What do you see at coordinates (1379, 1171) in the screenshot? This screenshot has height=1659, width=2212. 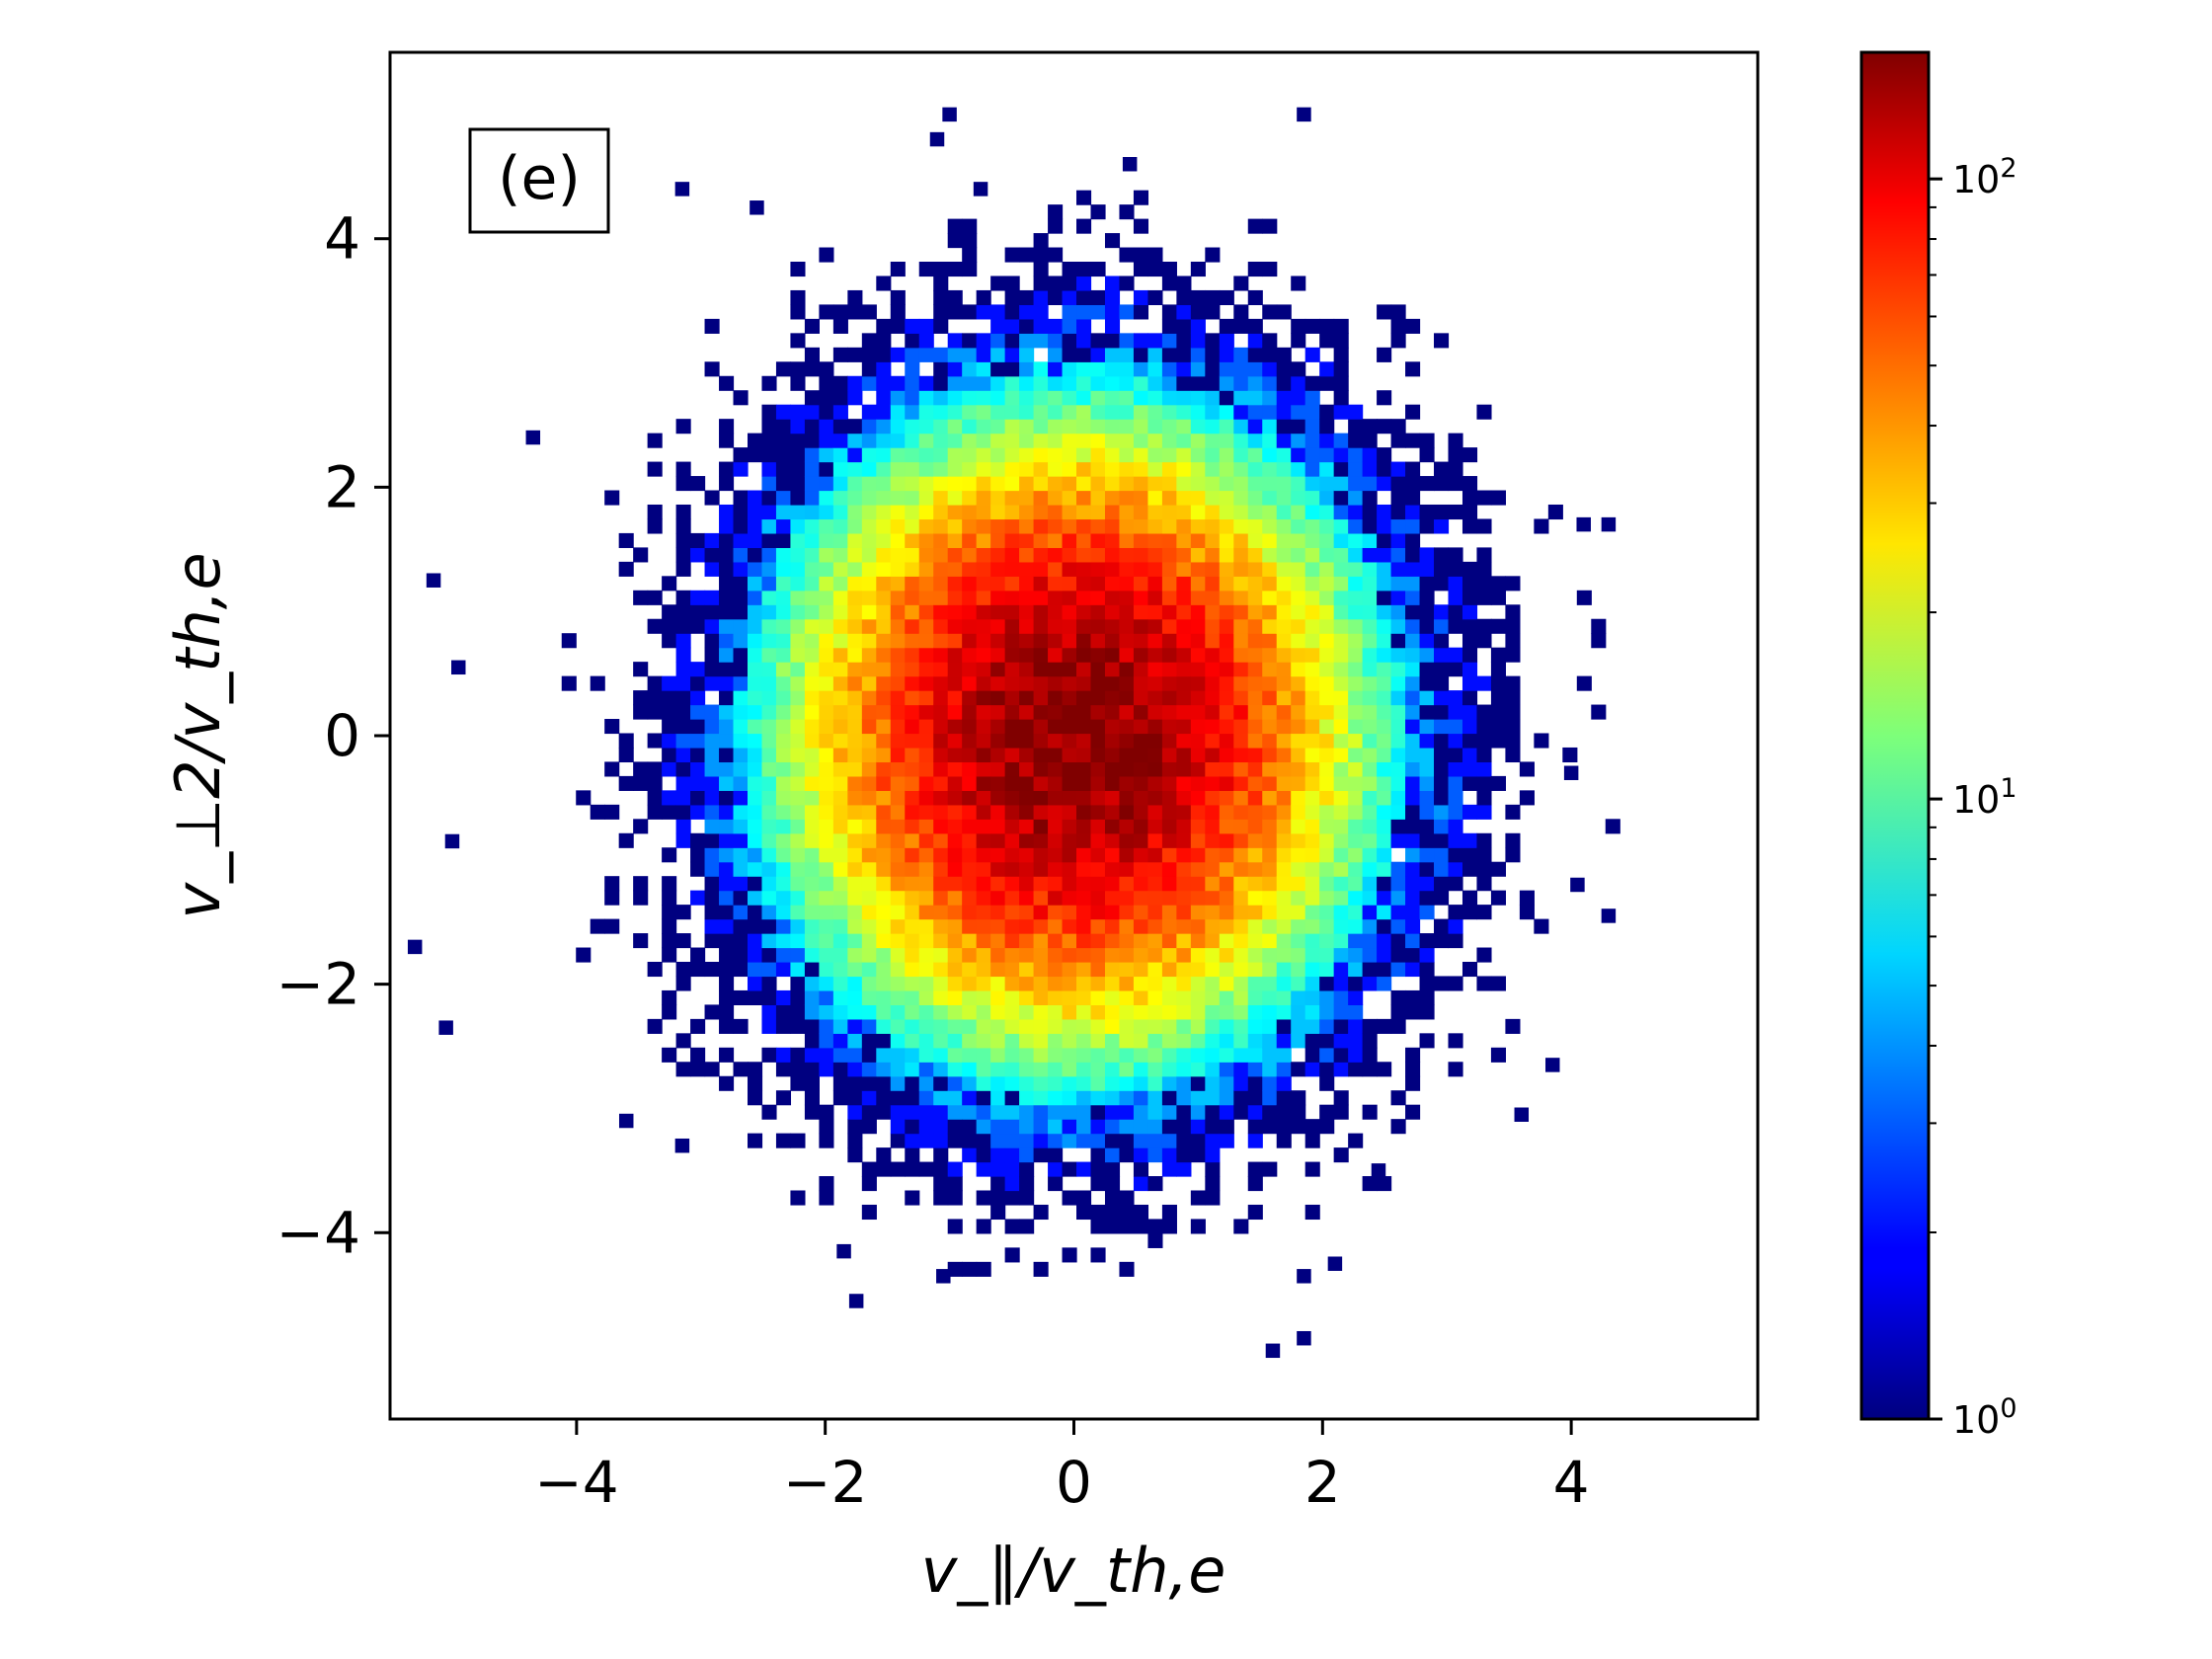 I see `heatmap-cell-outlier` at bounding box center [1379, 1171].